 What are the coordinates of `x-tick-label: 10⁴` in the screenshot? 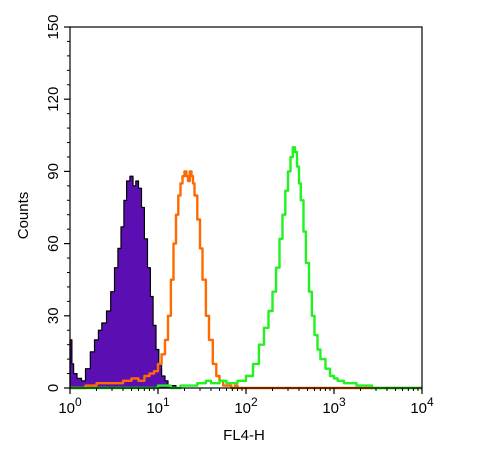 It's located at (422, 406).